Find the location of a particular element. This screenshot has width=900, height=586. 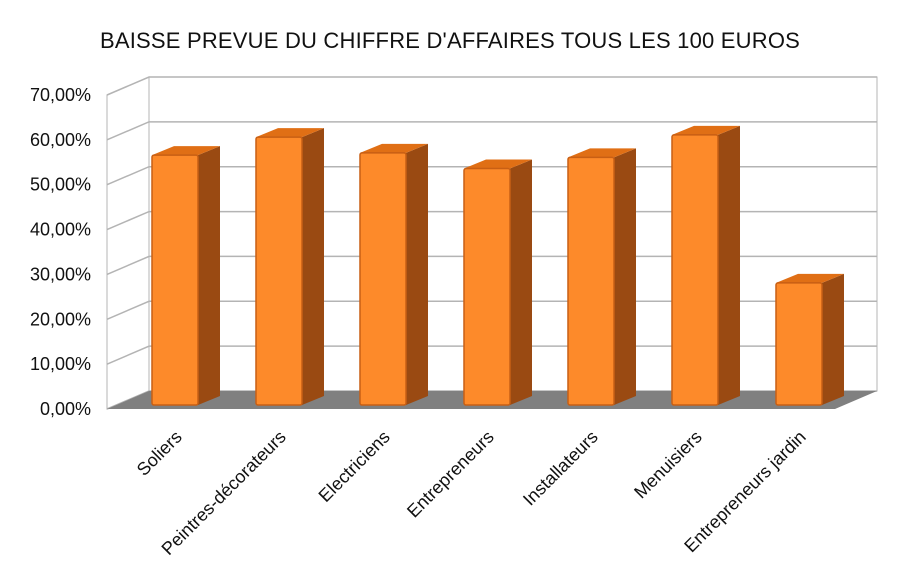

y-tick-label: 30,00% is located at coordinates (60, 274).